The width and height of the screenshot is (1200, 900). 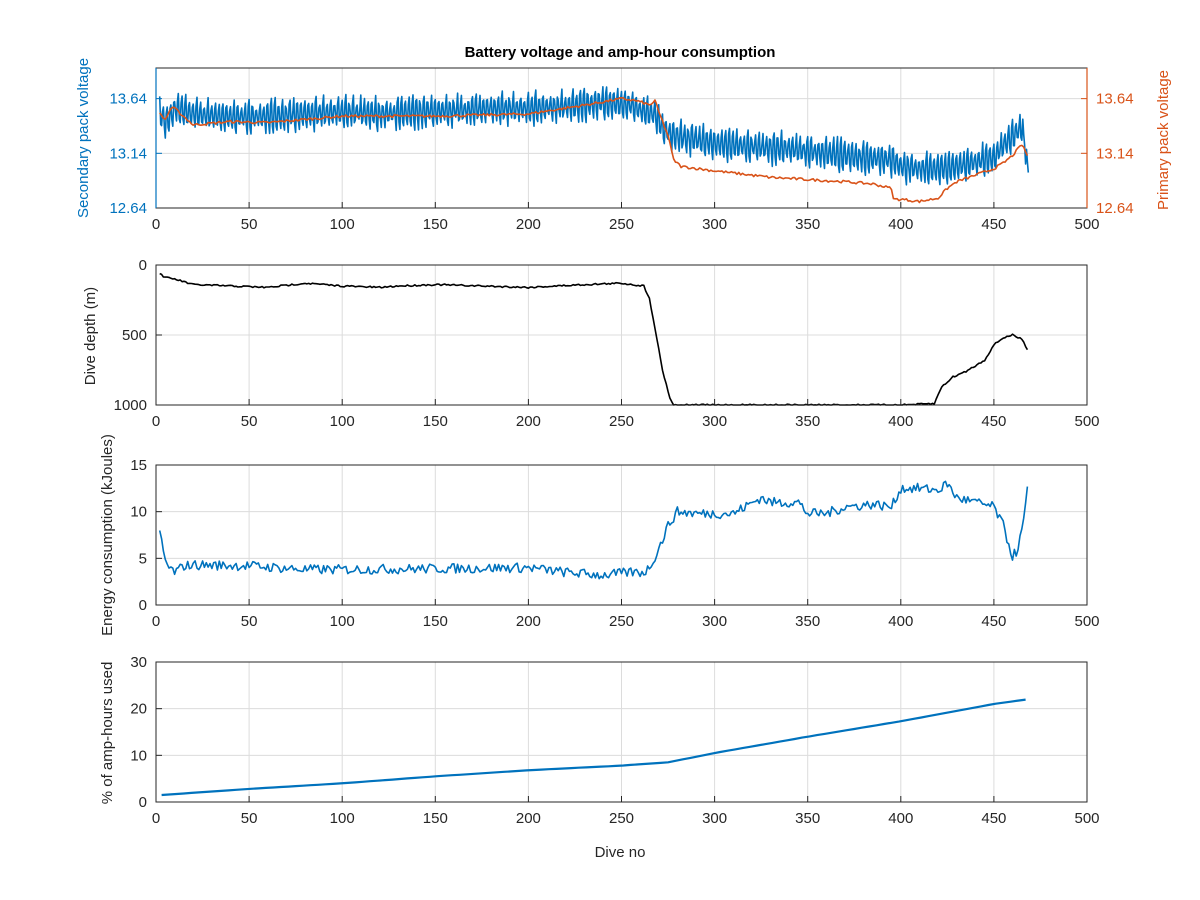 I want to click on figure-title: Battery voltage and amp-hour consumption, so click(x=620, y=52).